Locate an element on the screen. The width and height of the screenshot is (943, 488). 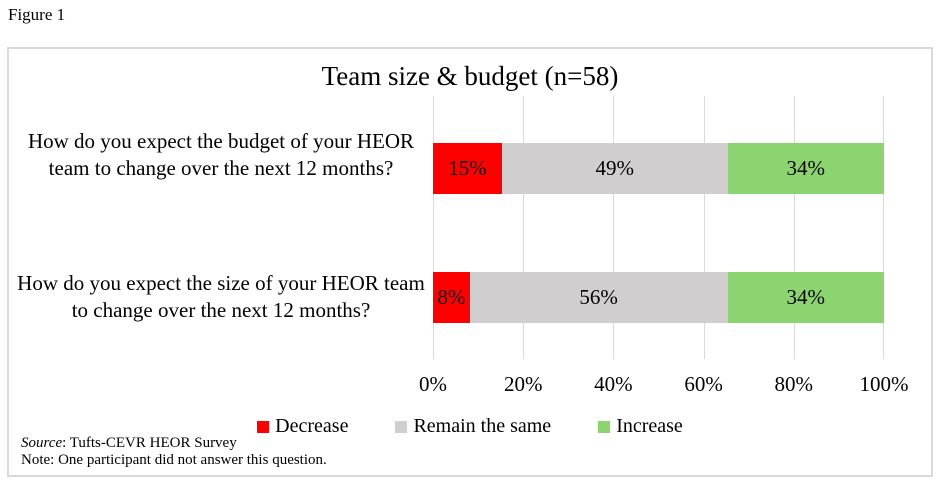
legend-item-decrease: Decrease is located at coordinates (302, 426).